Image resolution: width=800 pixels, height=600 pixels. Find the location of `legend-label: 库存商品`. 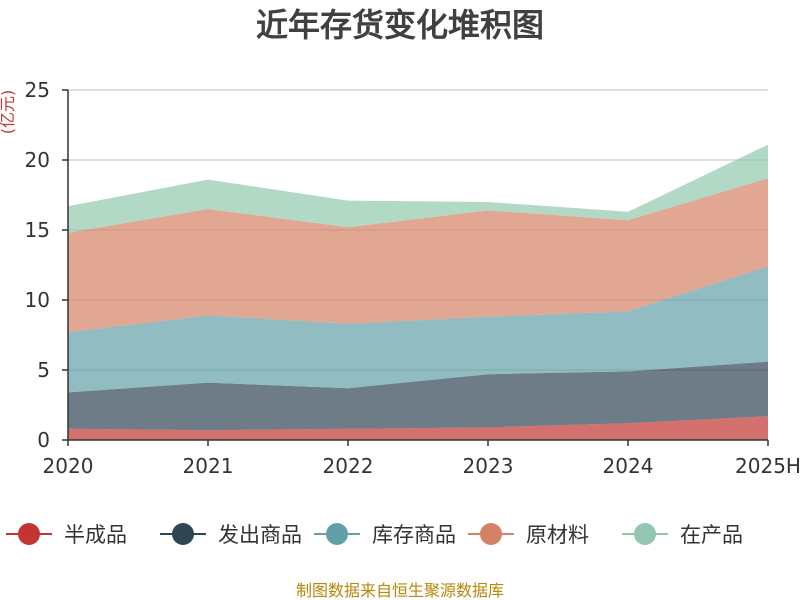

legend-label: 库存商品 is located at coordinates (414, 535).